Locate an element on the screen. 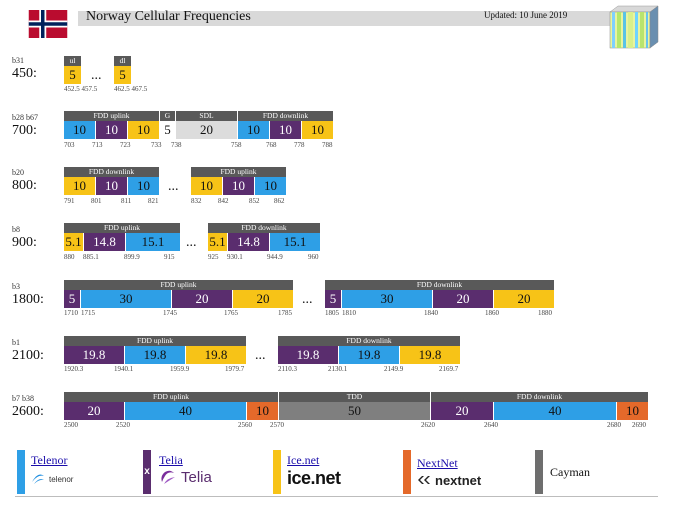 This screenshot has height=522, width=695. header-guard: G is located at coordinates (167, 116).